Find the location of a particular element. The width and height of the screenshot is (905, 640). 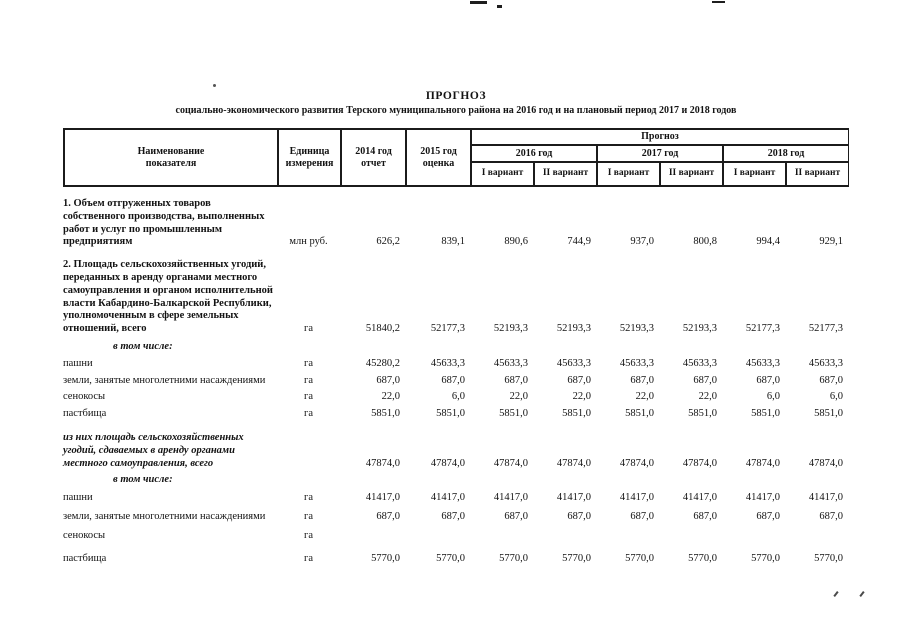

row-unit: млн руб. is located at coordinates (308, 242).